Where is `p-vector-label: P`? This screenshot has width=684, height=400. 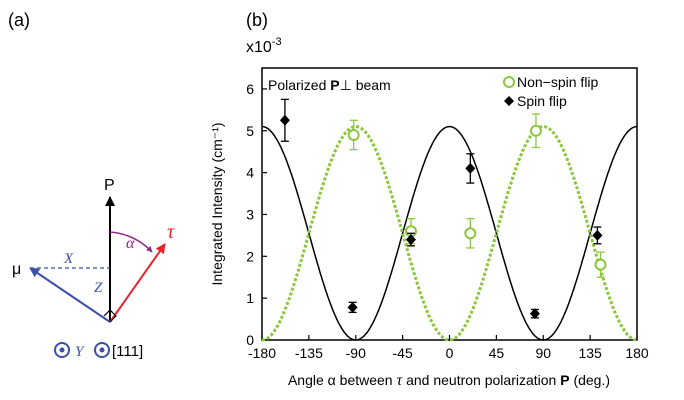 p-vector-label: P is located at coordinates (109, 185).